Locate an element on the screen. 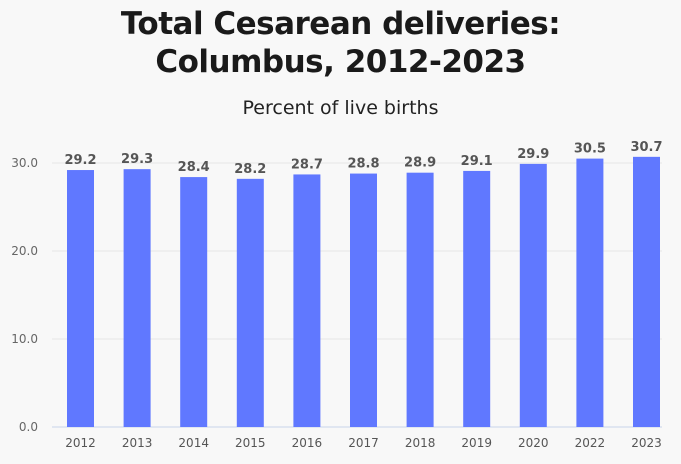  x-tick-label: 2013 is located at coordinates (137, 443).